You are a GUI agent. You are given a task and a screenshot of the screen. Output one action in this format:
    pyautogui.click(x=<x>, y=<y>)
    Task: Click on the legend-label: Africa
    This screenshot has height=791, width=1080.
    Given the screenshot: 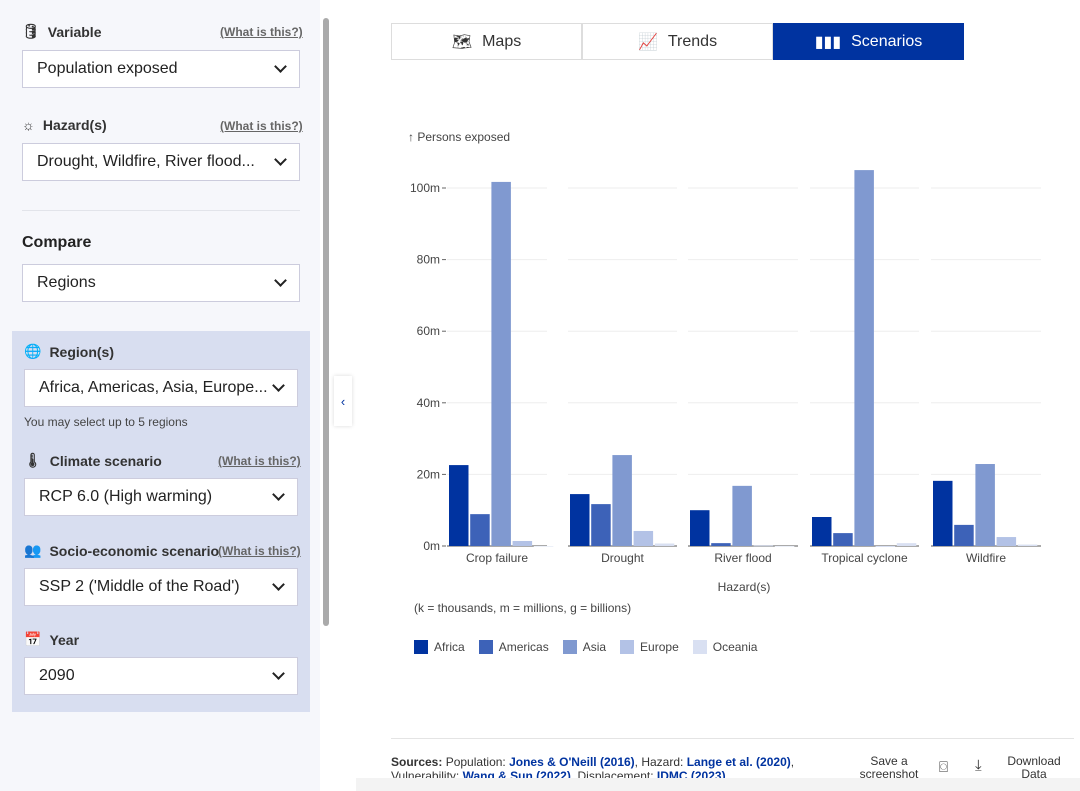 What is the action you would take?
    pyautogui.click(x=449, y=647)
    